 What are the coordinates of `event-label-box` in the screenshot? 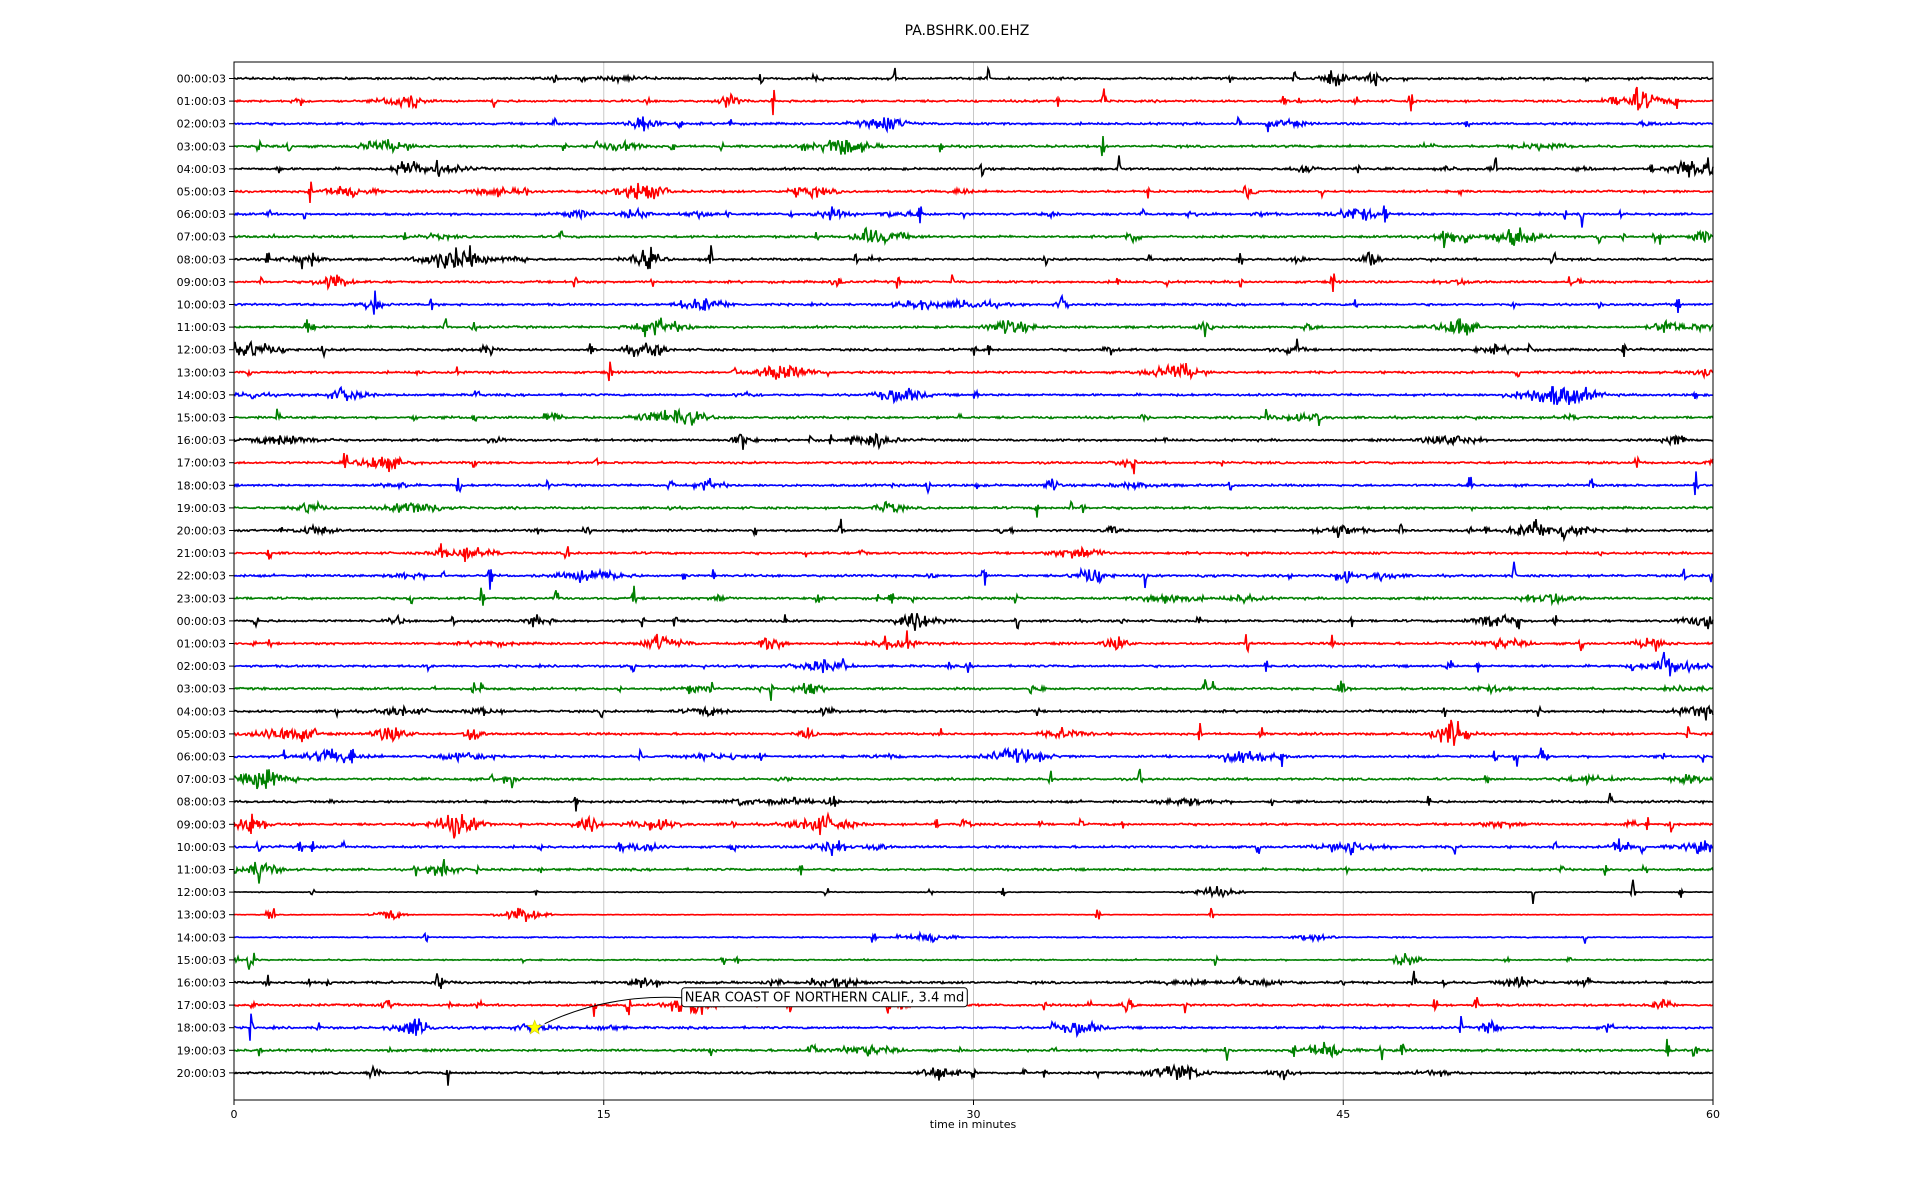 It's located at (824, 997).